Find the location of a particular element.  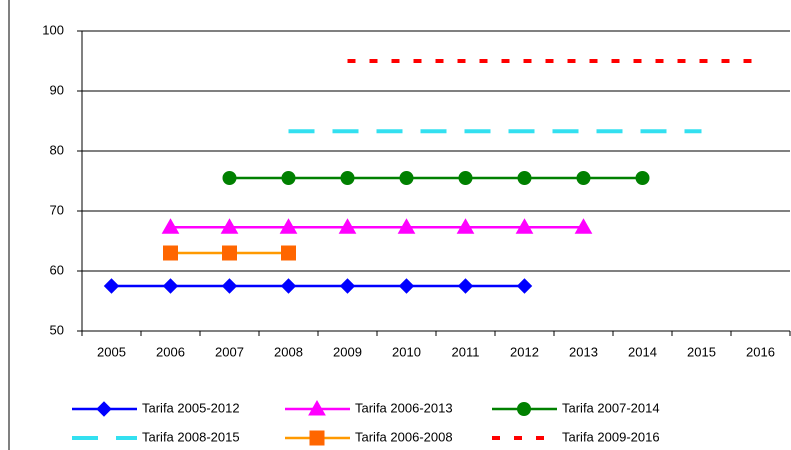

x-tick-label: 2008 is located at coordinates (288, 351).